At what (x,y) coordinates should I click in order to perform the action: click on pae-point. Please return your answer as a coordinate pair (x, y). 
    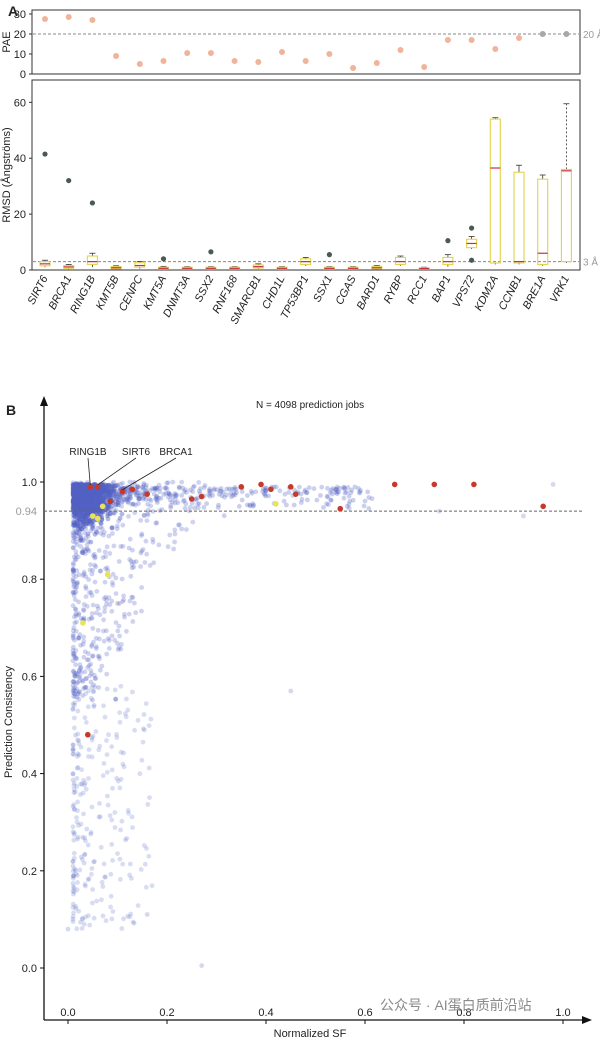
    Looking at the image, I should click on (329, 54).